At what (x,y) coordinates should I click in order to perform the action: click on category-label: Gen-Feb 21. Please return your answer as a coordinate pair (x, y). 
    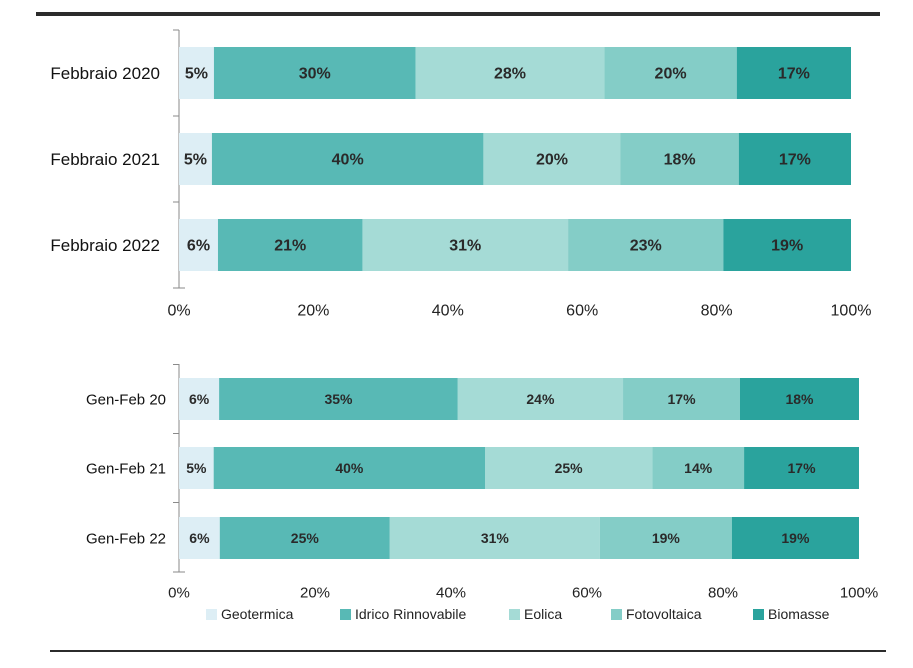
    Looking at the image, I should click on (126, 468).